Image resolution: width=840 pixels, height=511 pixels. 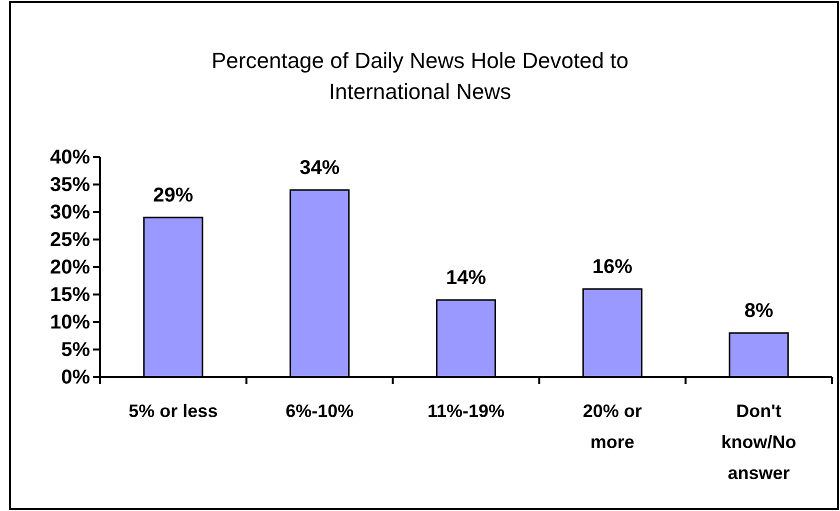 What do you see at coordinates (70, 295) in the screenshot?
I see `y-tick-label: 15%` at bounding box center [70, 295].